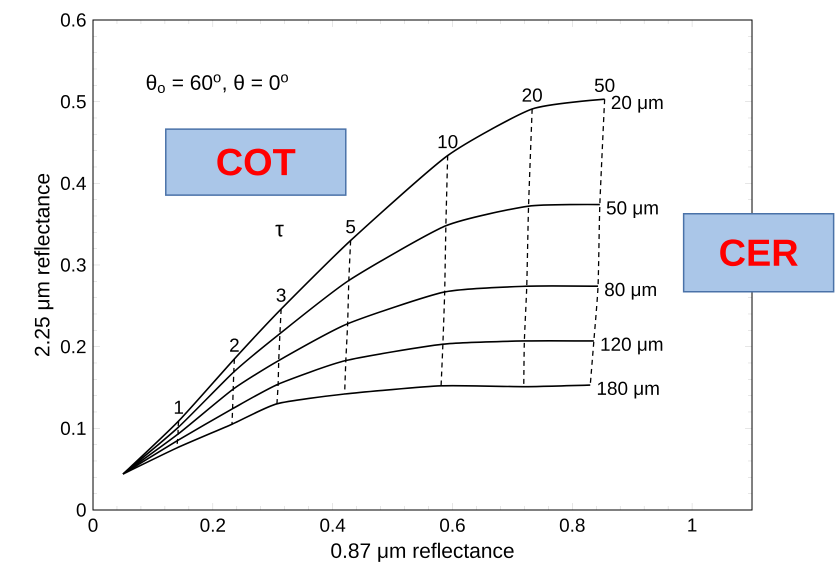 This screenshot has height=574, width=836. I want to click on x-tick-label: 1, so click(692, 525).